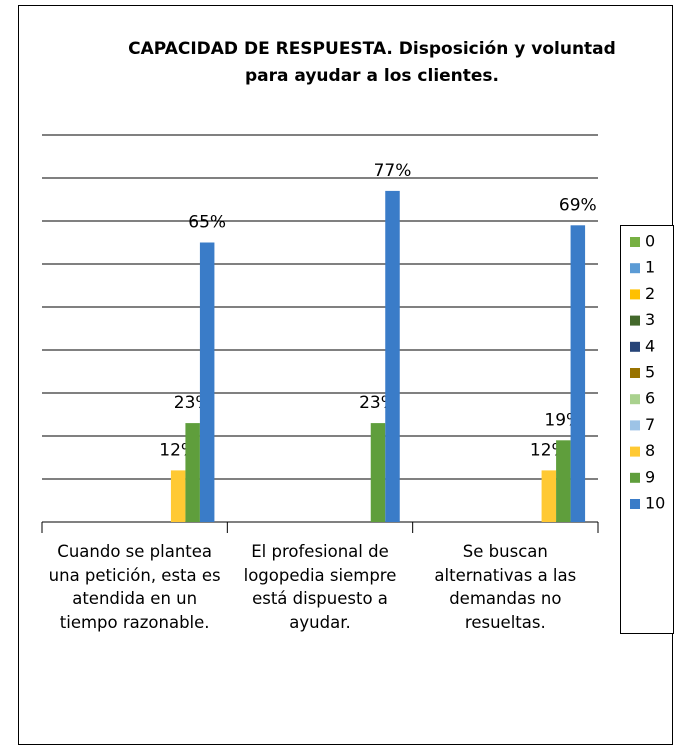 Image resolution: width=675 pixels, height=748 pixels. Describe the element at coordinates (655, 503) in the screenshot. I see `legend-label: 10` at that location.